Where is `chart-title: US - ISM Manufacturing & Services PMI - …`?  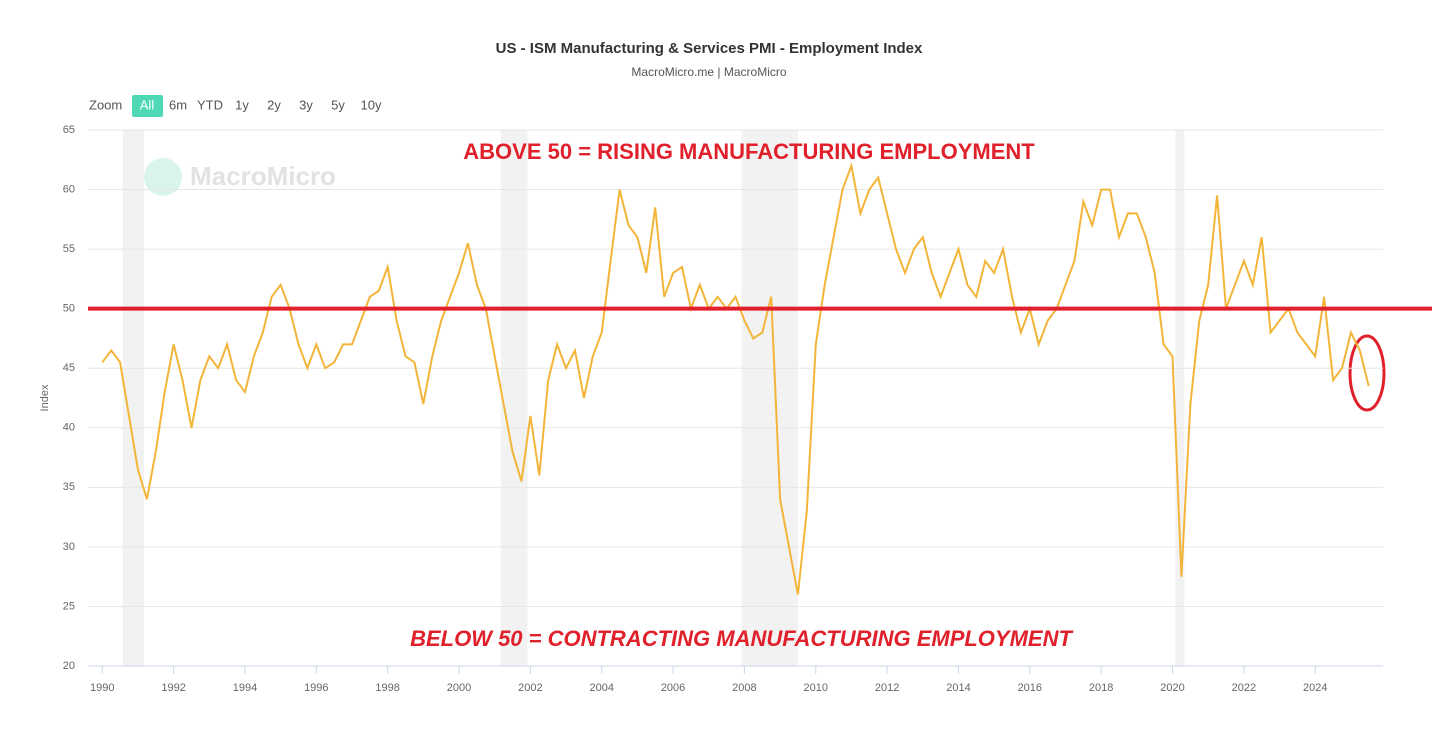
chart-title: US - ISM Manufacturing & Services PMI - … is located at coordinates (709, 48).